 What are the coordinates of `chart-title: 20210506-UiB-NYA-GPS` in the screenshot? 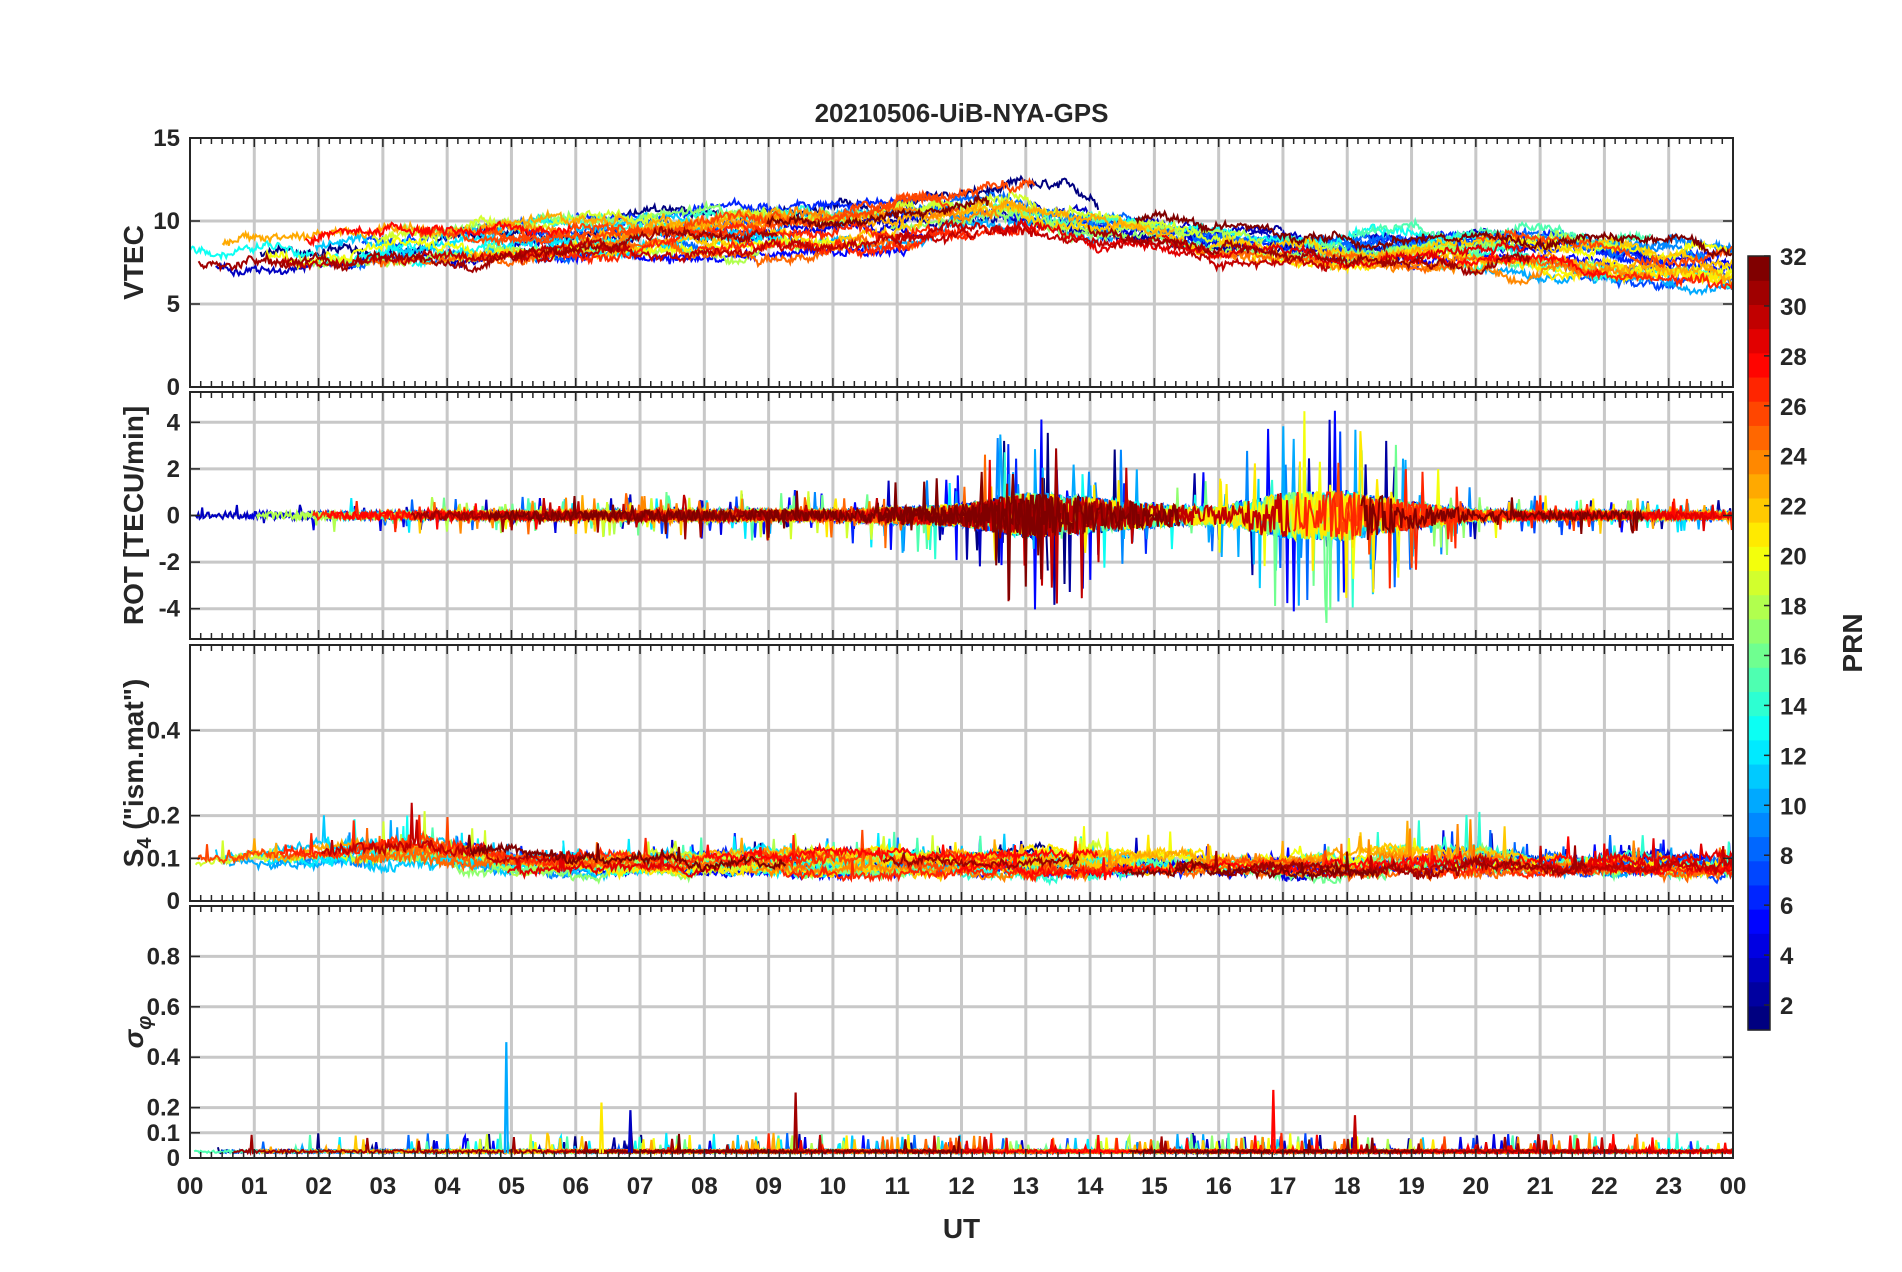 It's located at (962, 113).